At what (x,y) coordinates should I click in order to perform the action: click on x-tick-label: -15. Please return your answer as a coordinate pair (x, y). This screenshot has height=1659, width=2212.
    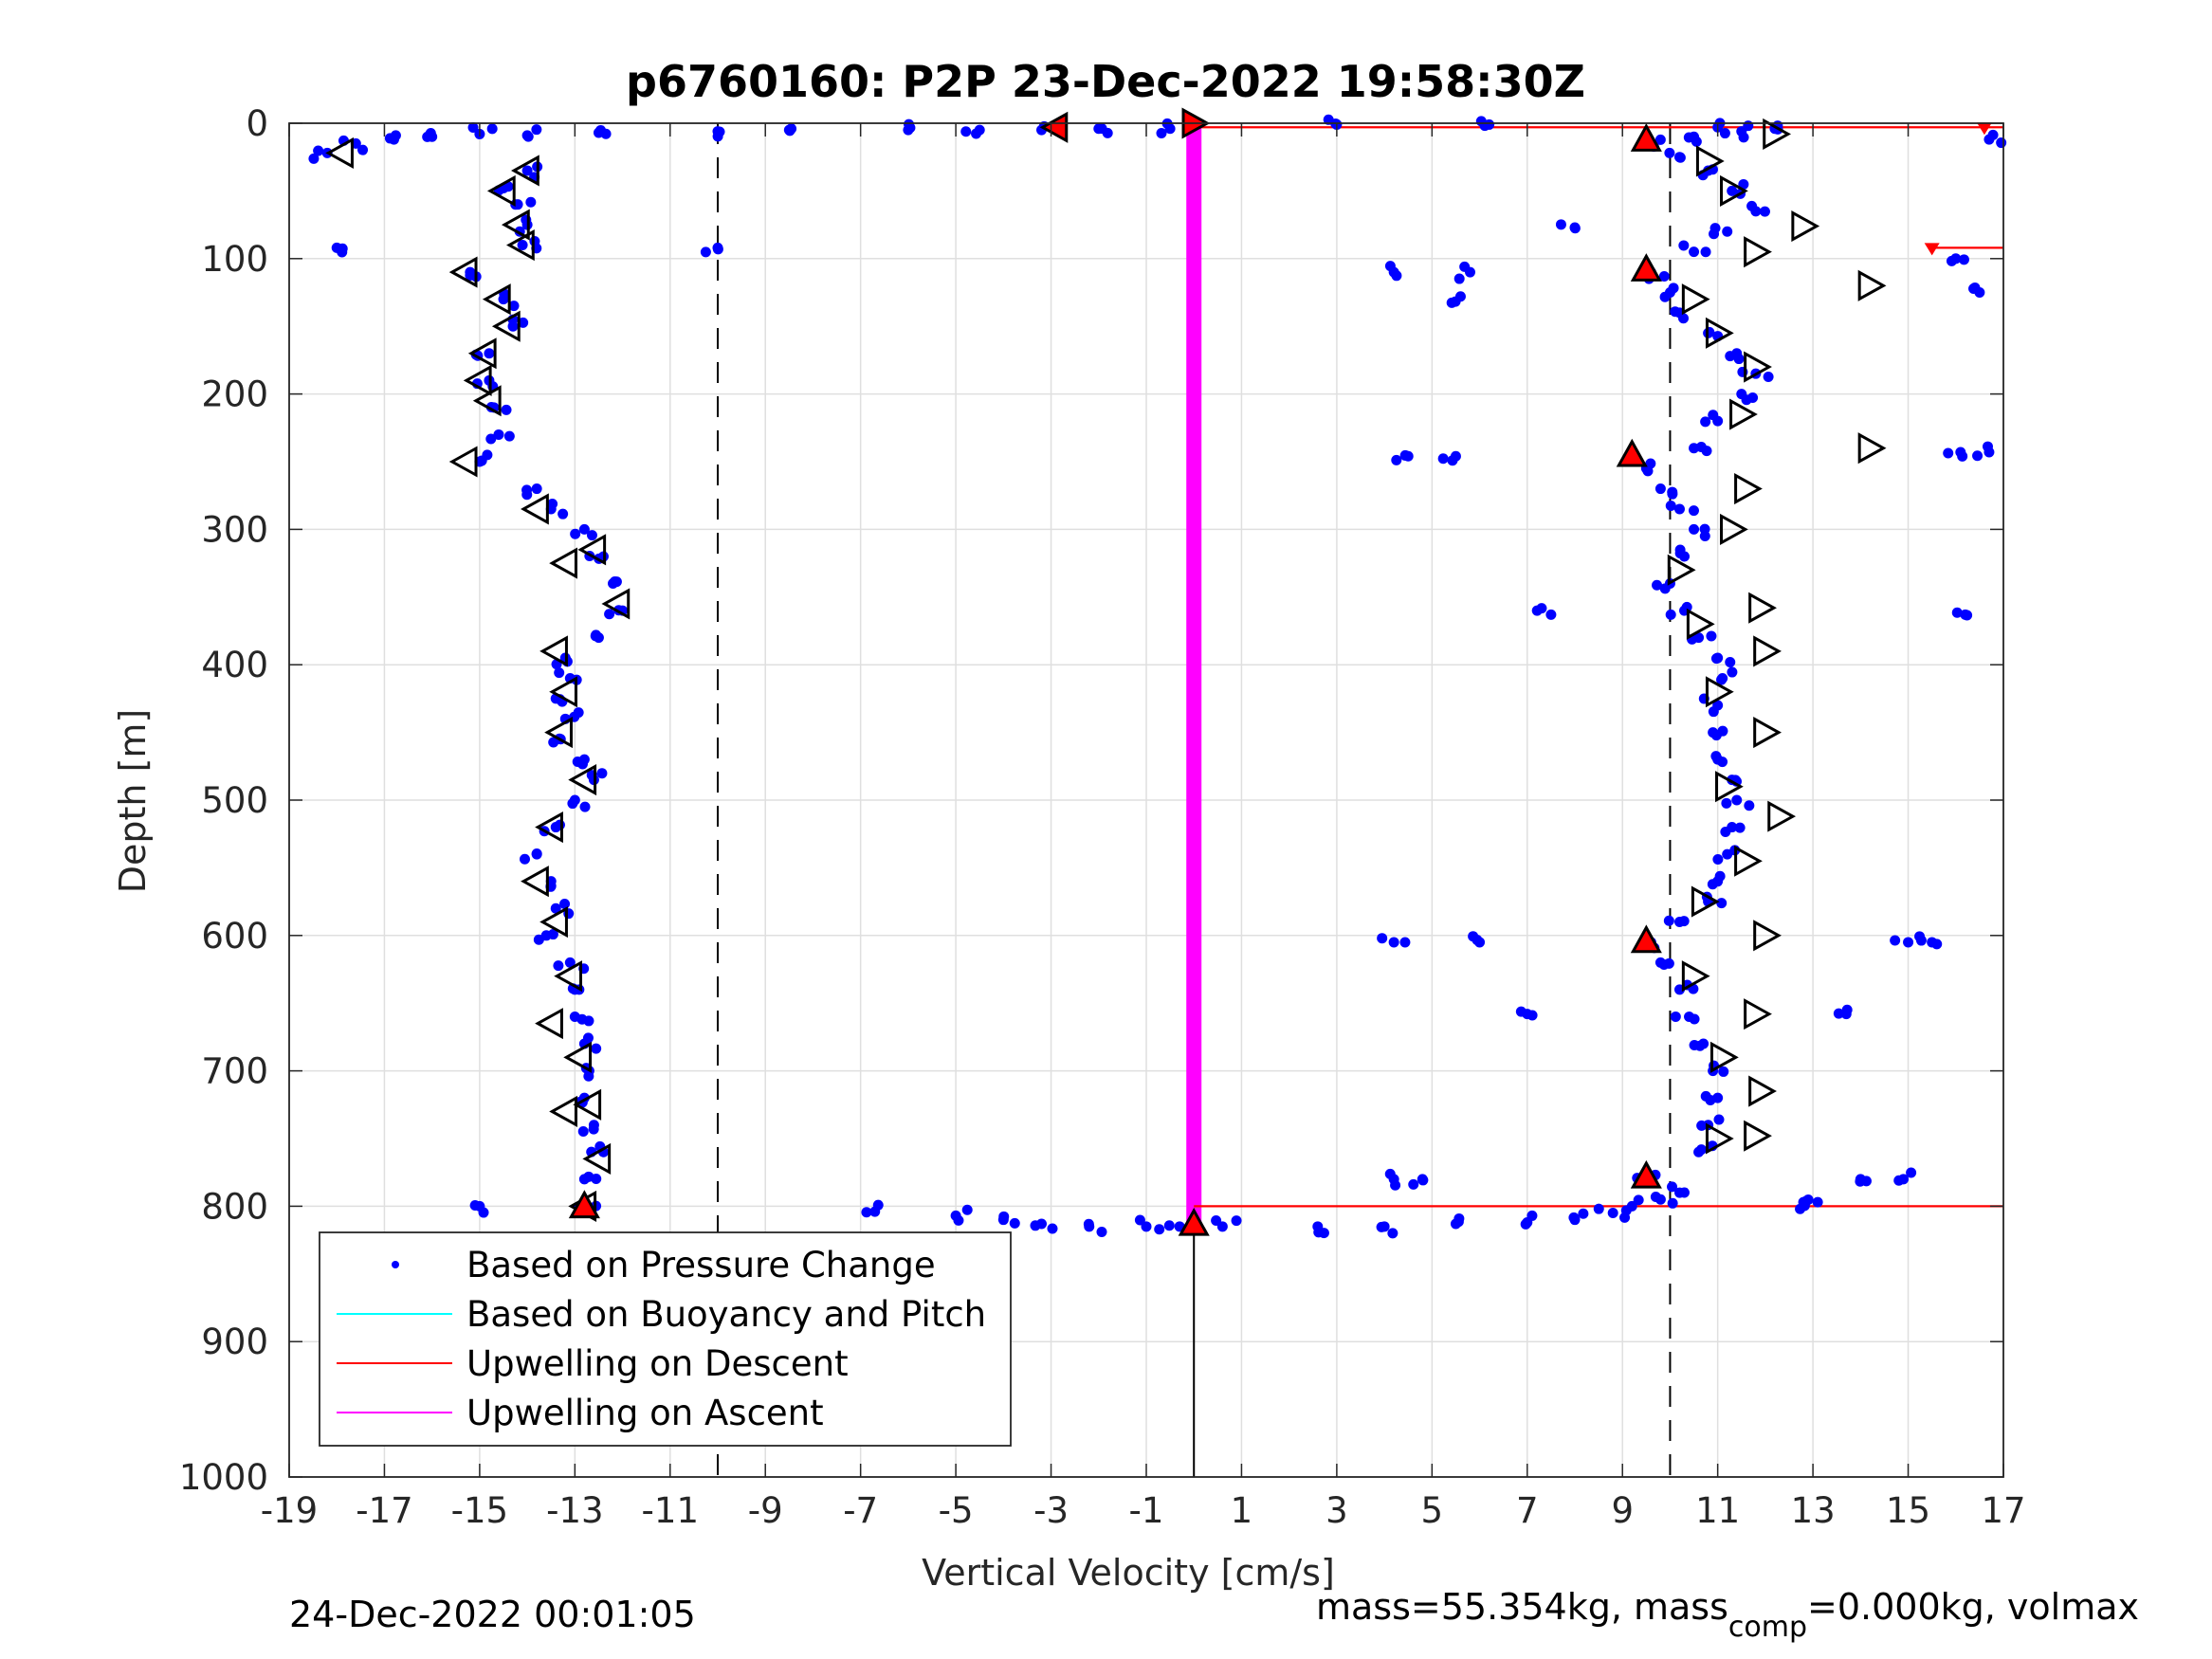
    Looking at the image, I should click on (479, 1510).